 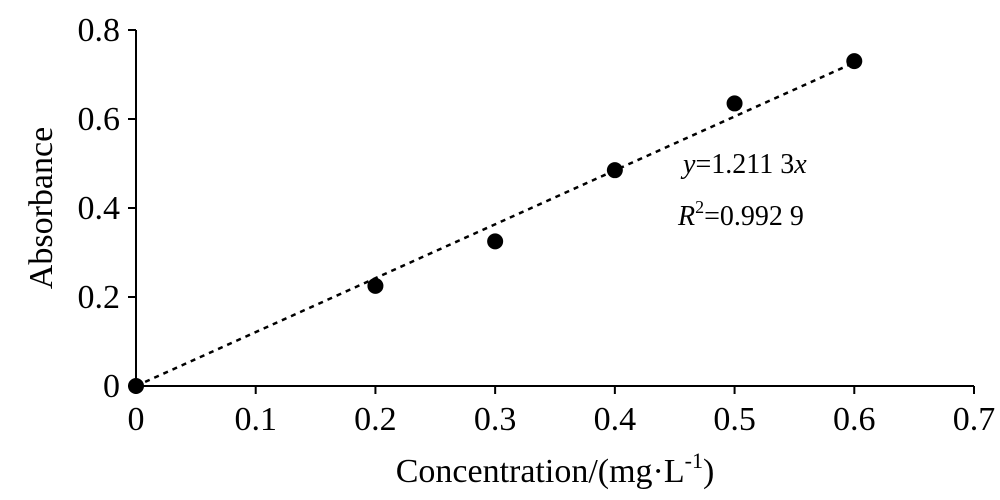 What do you see at coordinates (708, 471) in the screenshot?
I see `x-axis-title-suffix: )` at bounding box center [708, 471].